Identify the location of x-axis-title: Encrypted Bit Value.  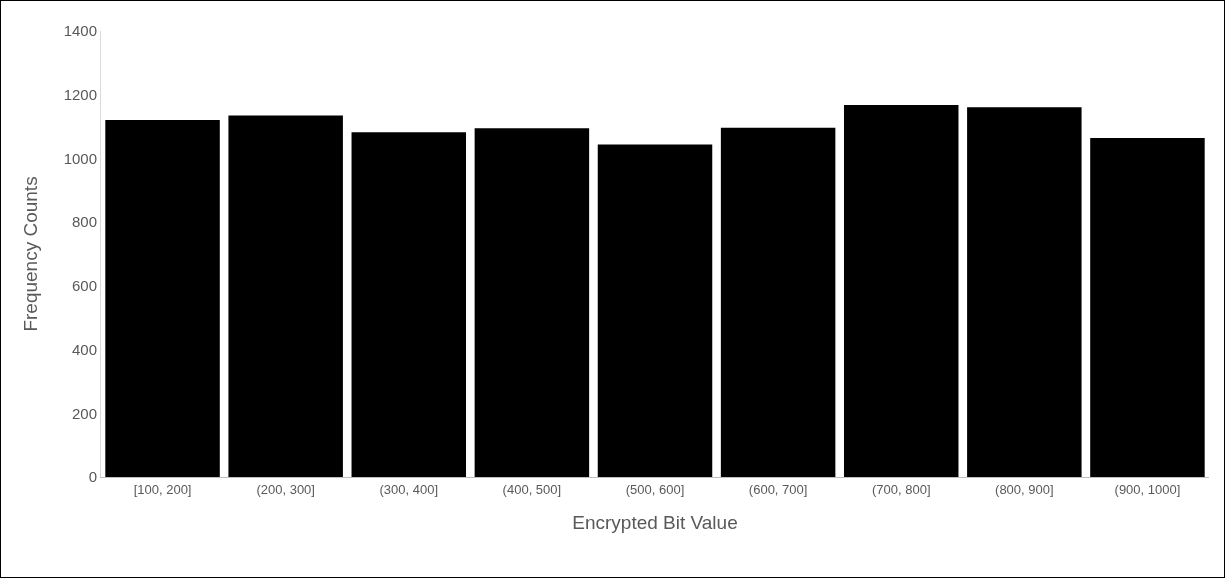
(655, 523).